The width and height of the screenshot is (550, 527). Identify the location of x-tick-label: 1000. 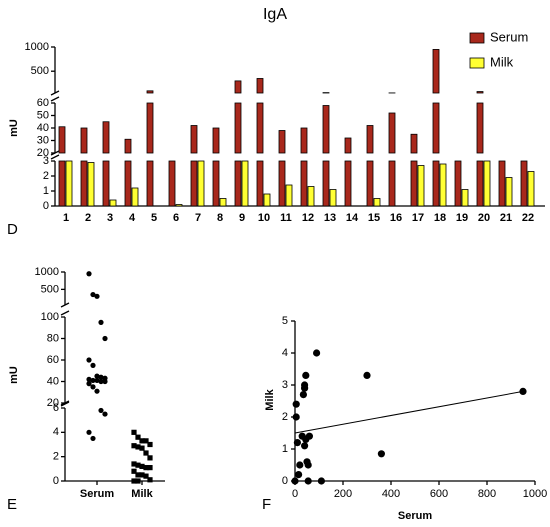
(535, 494).